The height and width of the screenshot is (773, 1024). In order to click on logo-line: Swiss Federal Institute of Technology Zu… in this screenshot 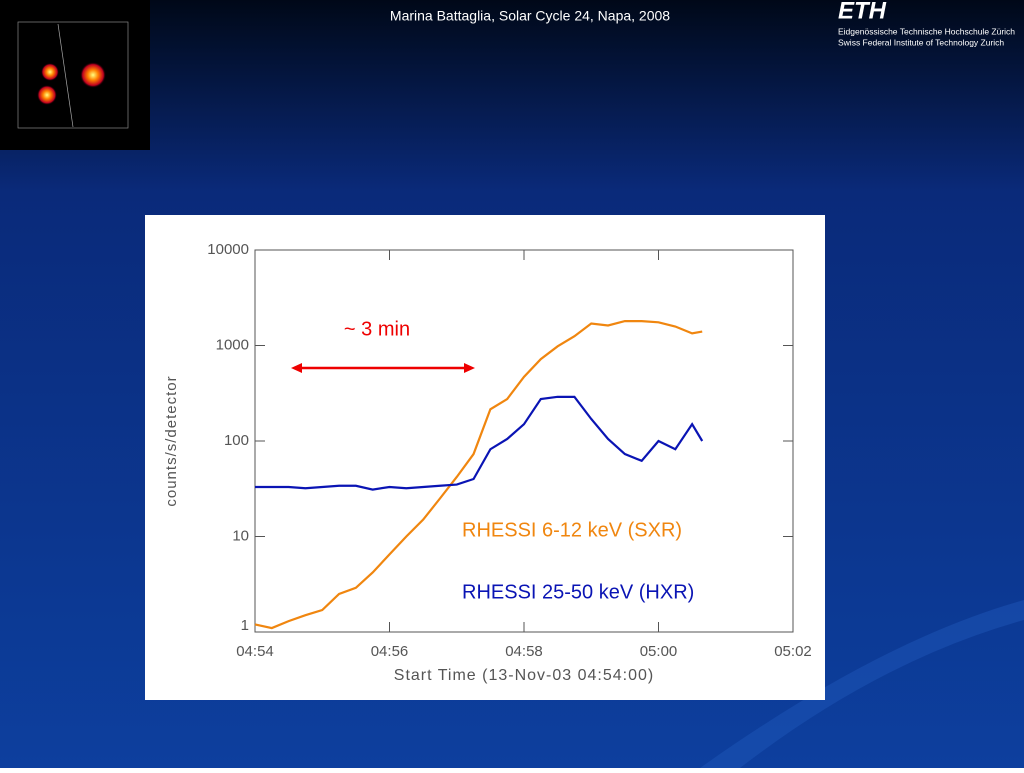, I will do `click(921, 42)`.